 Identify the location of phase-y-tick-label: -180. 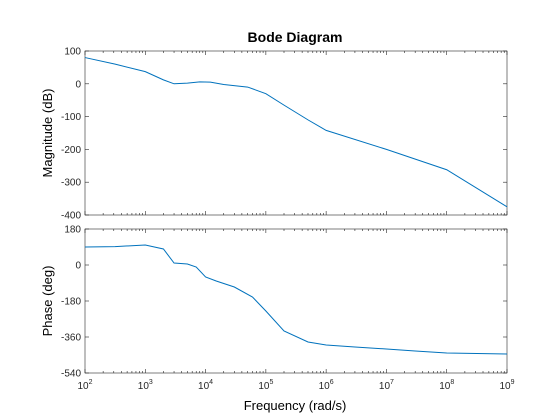
(71, 302).